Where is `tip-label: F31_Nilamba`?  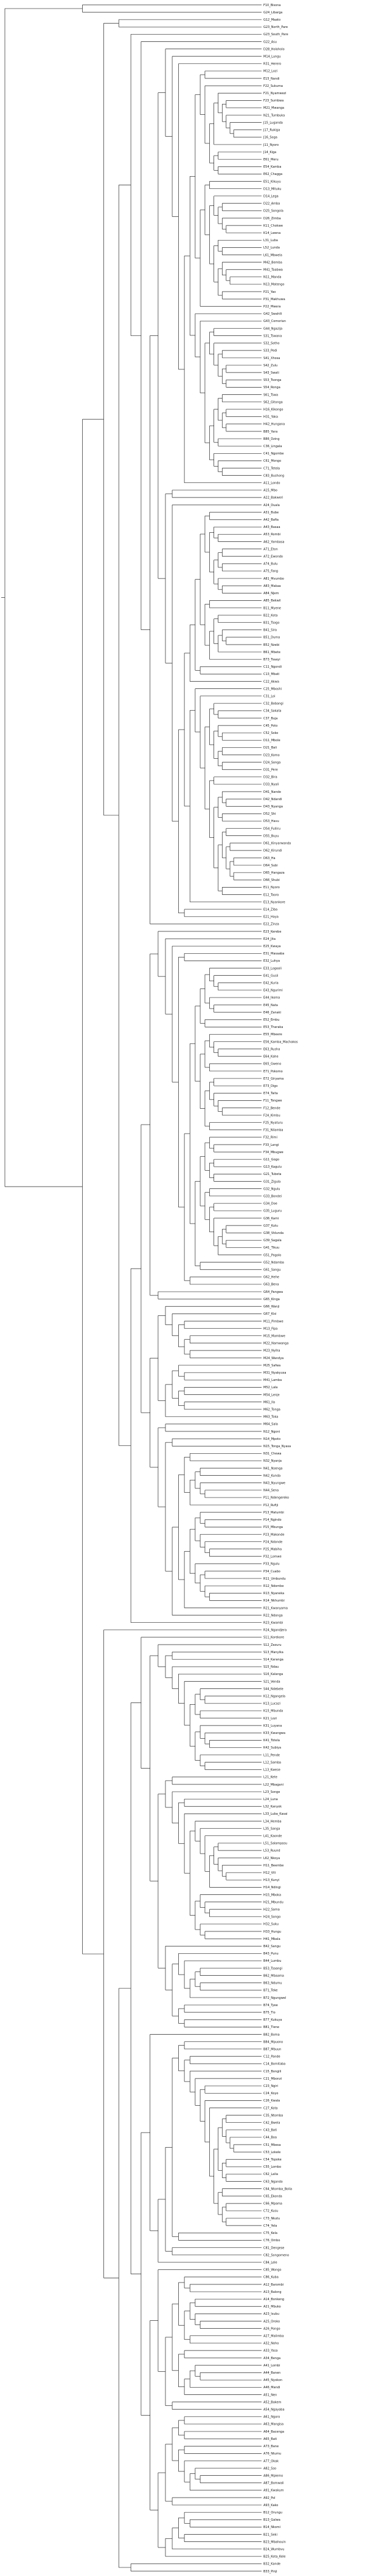
tip-label: F31_Nilamba is located at coordinates (273, 1130).